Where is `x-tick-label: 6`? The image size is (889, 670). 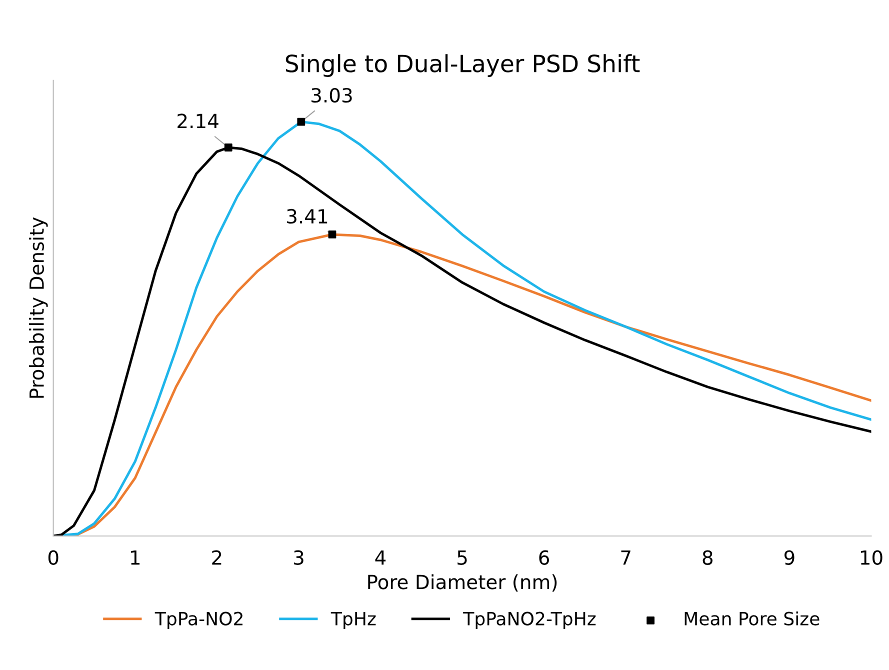 x-tick-label: 6 is located at coordinates (544, 557).